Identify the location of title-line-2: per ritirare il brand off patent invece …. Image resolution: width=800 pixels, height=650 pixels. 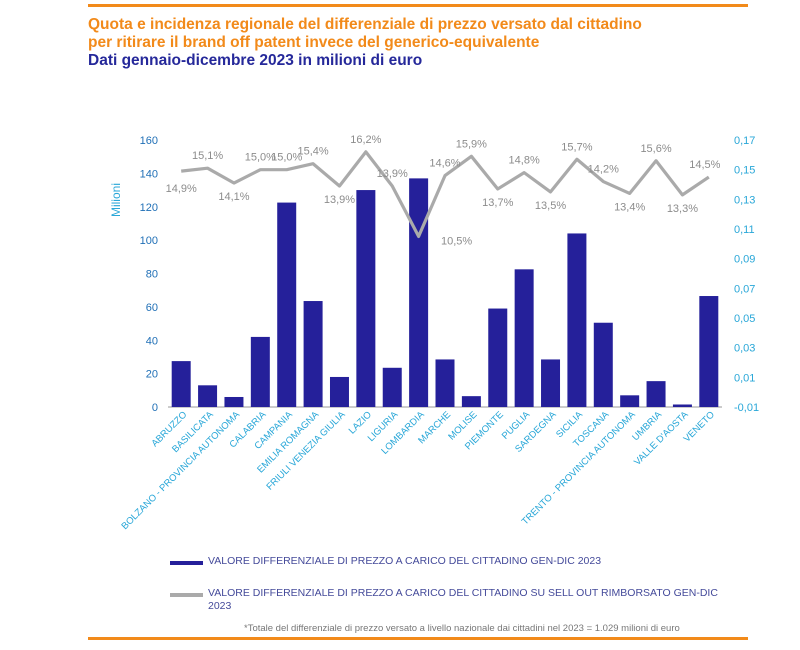
(314, 42).